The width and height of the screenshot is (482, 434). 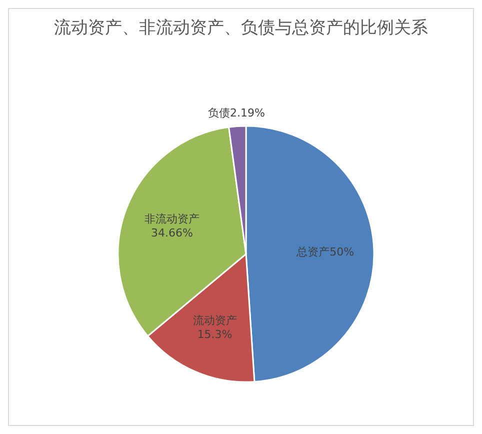 I want to click on slice-label: 非流动资产, so click(x=172, y=219).